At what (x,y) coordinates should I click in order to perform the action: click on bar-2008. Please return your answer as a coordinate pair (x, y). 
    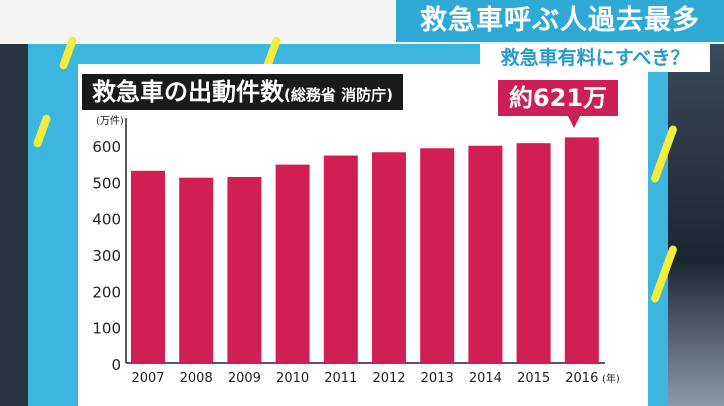
    Looking at the image, I should click on (196, 270).